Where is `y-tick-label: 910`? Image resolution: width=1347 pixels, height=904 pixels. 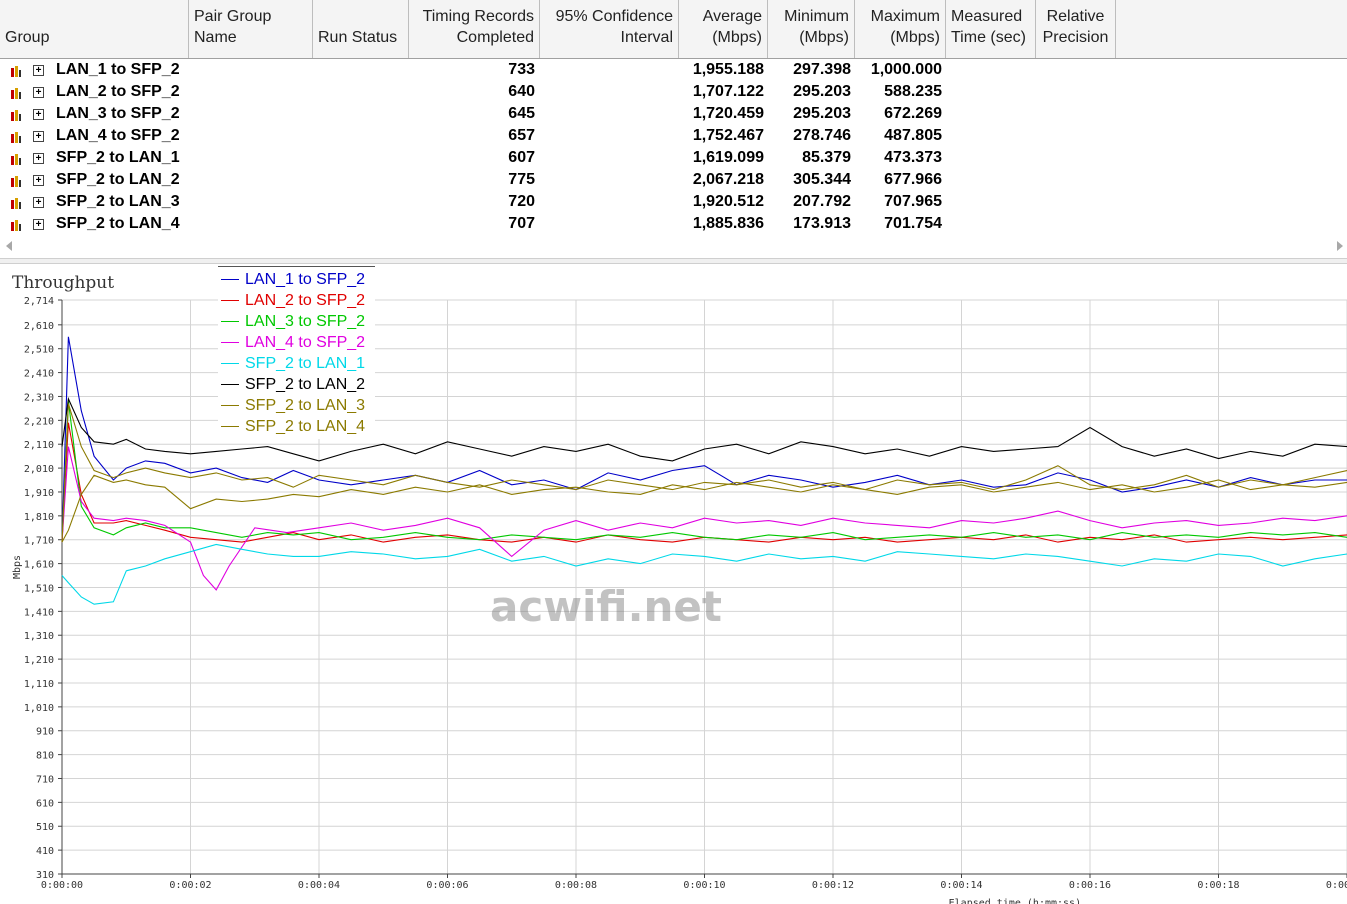
y-tick-label: 910 is located at coordinates (45, 732).